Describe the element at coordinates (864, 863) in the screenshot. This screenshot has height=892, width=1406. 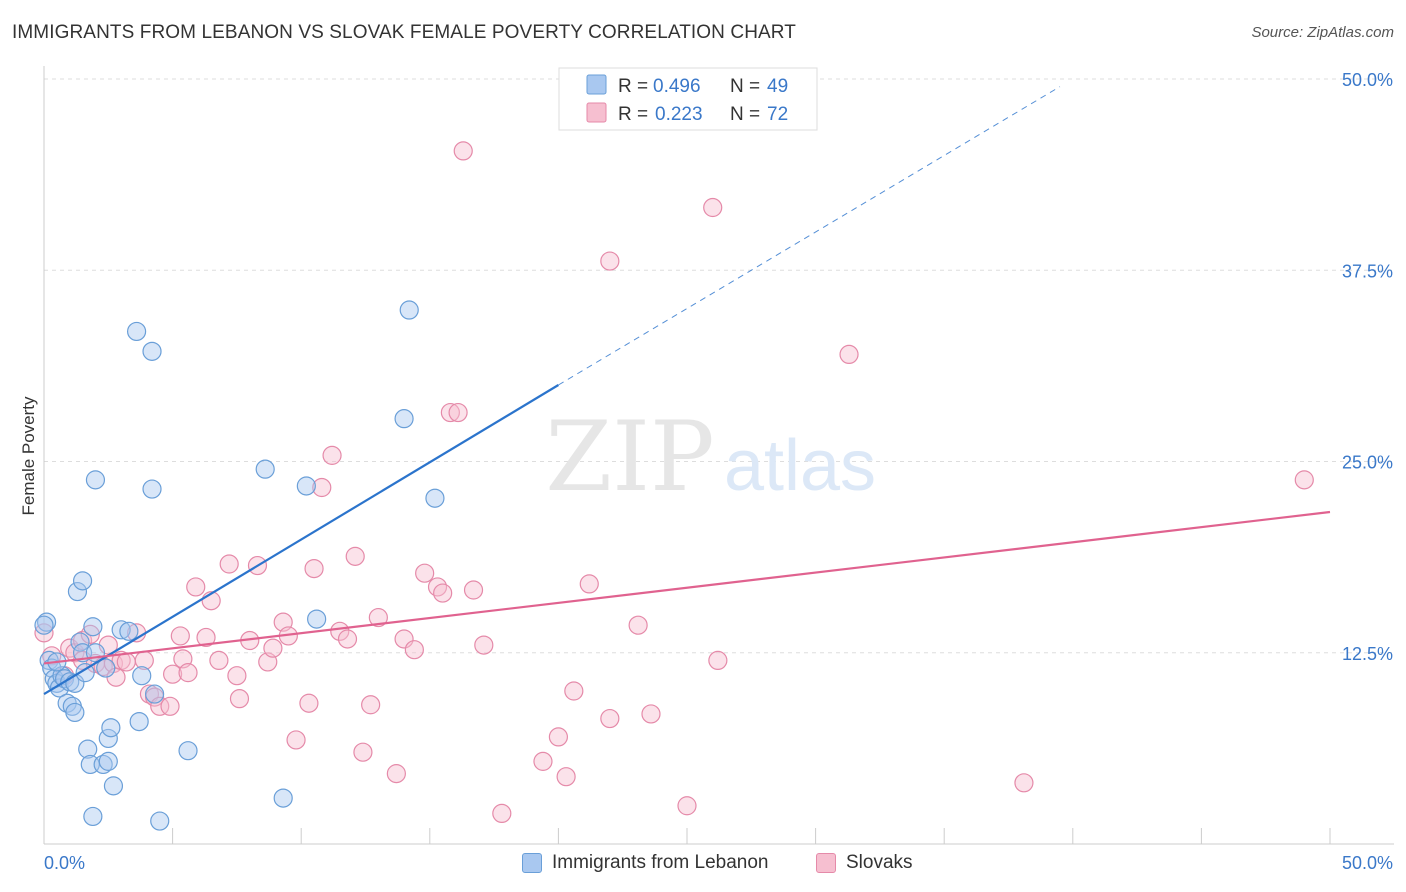
I see `legend-item-slovaks: Slovaks` at that location.